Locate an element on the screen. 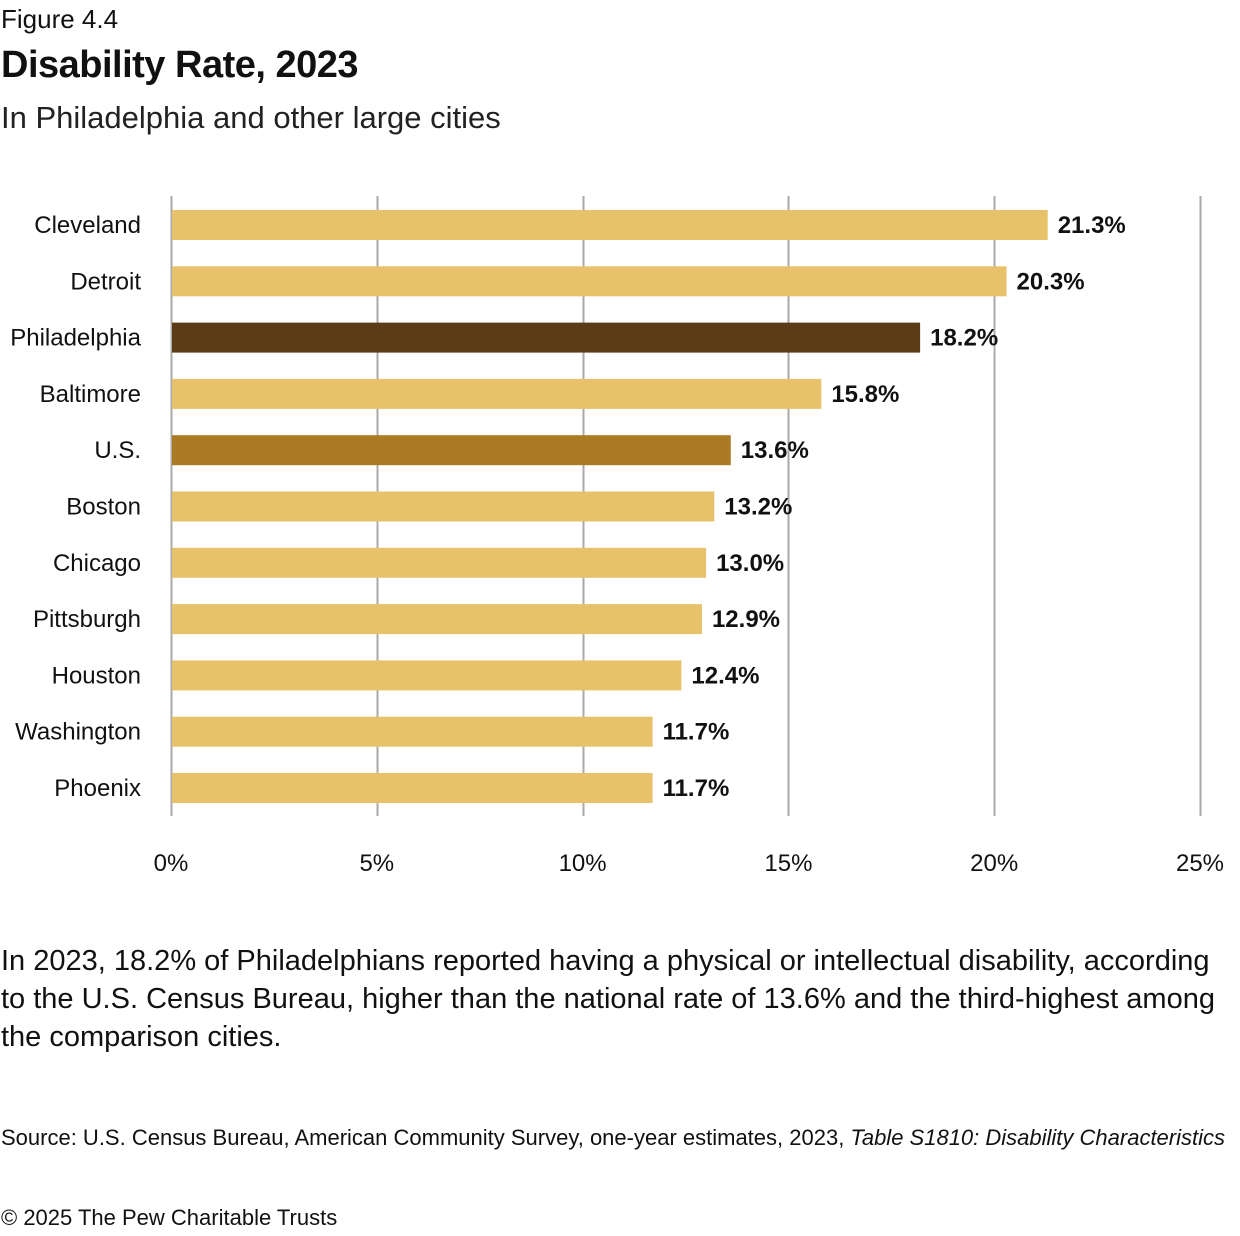 This screenshot has width=1240, height=1236. bar-boston is located at coordinates (443, 506).